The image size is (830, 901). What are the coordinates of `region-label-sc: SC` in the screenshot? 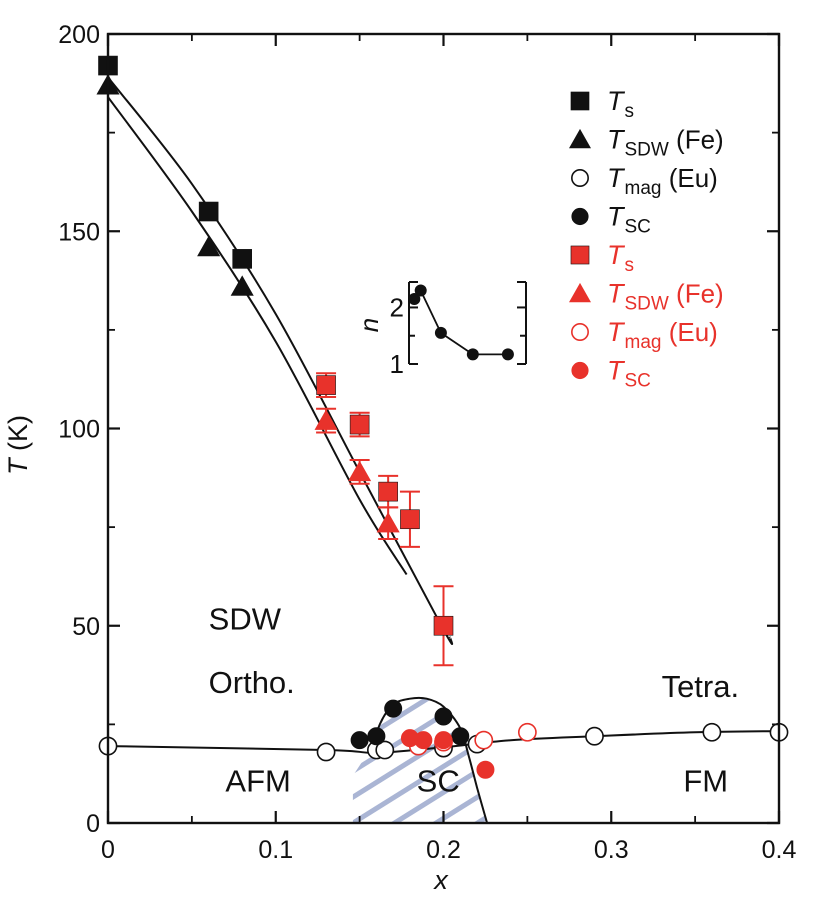 It's located at (438, 780).